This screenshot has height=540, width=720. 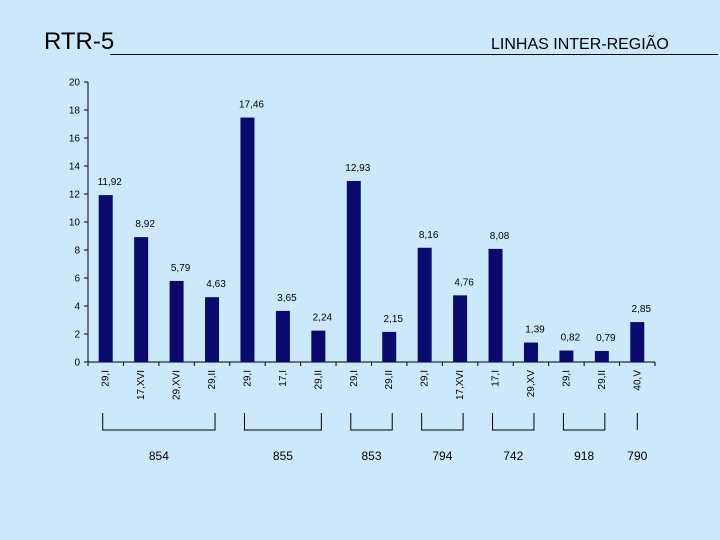 I want to click on data-label-13: 0,82, so click(x=571, y=338).